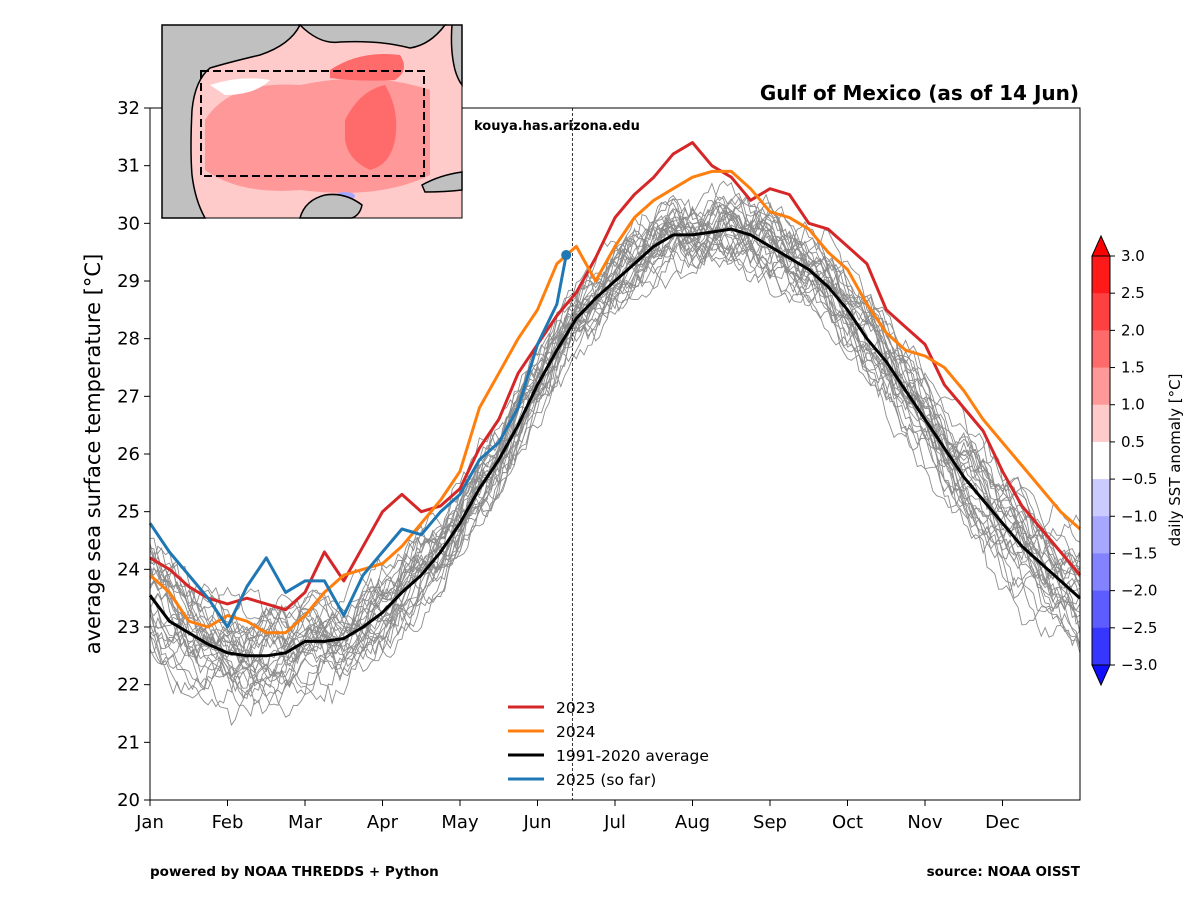  What do you see at coordinates (536, 822) in the screenshot?
I see `x-tick-label: Jun` at bounding box center [536, 822].